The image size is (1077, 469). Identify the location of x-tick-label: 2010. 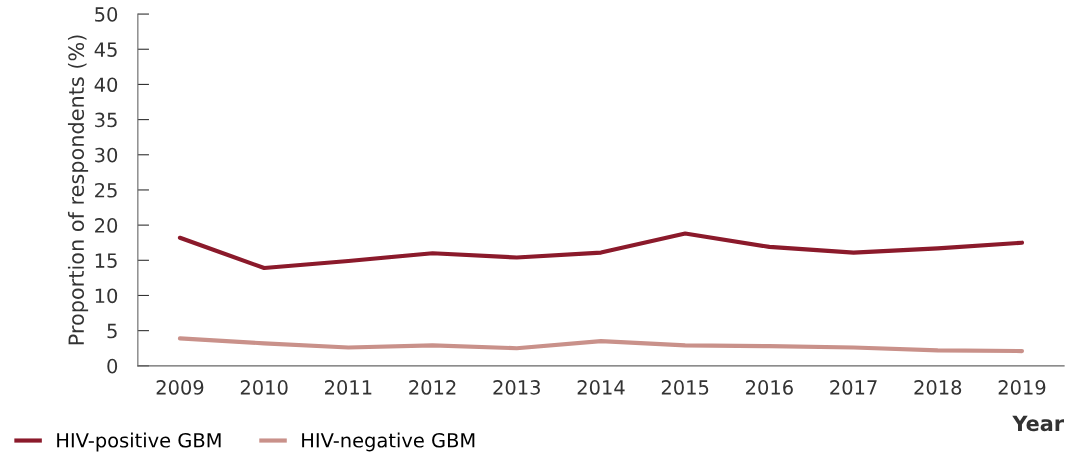
(264, 387).